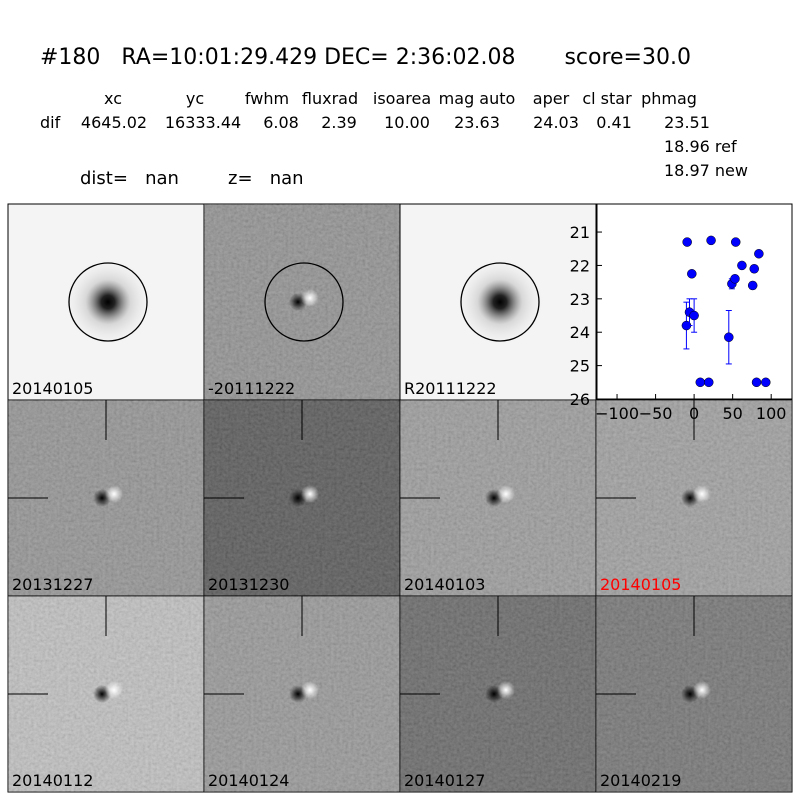  What do you see at coordinates (114, 122) in the screenshot?
I see `cell: 4645.02` at bounding box center [114, 122].